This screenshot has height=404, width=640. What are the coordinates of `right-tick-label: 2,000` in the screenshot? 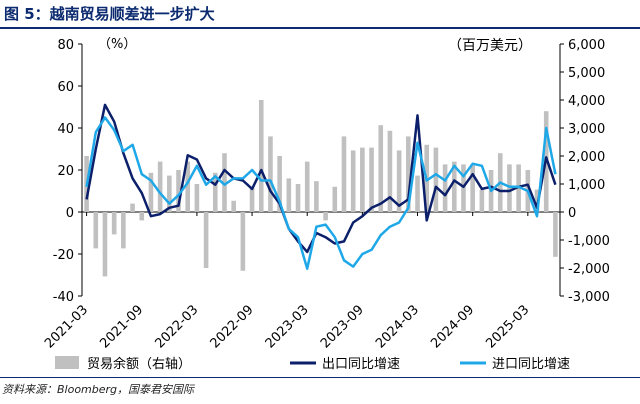 It's located at (586, 157).